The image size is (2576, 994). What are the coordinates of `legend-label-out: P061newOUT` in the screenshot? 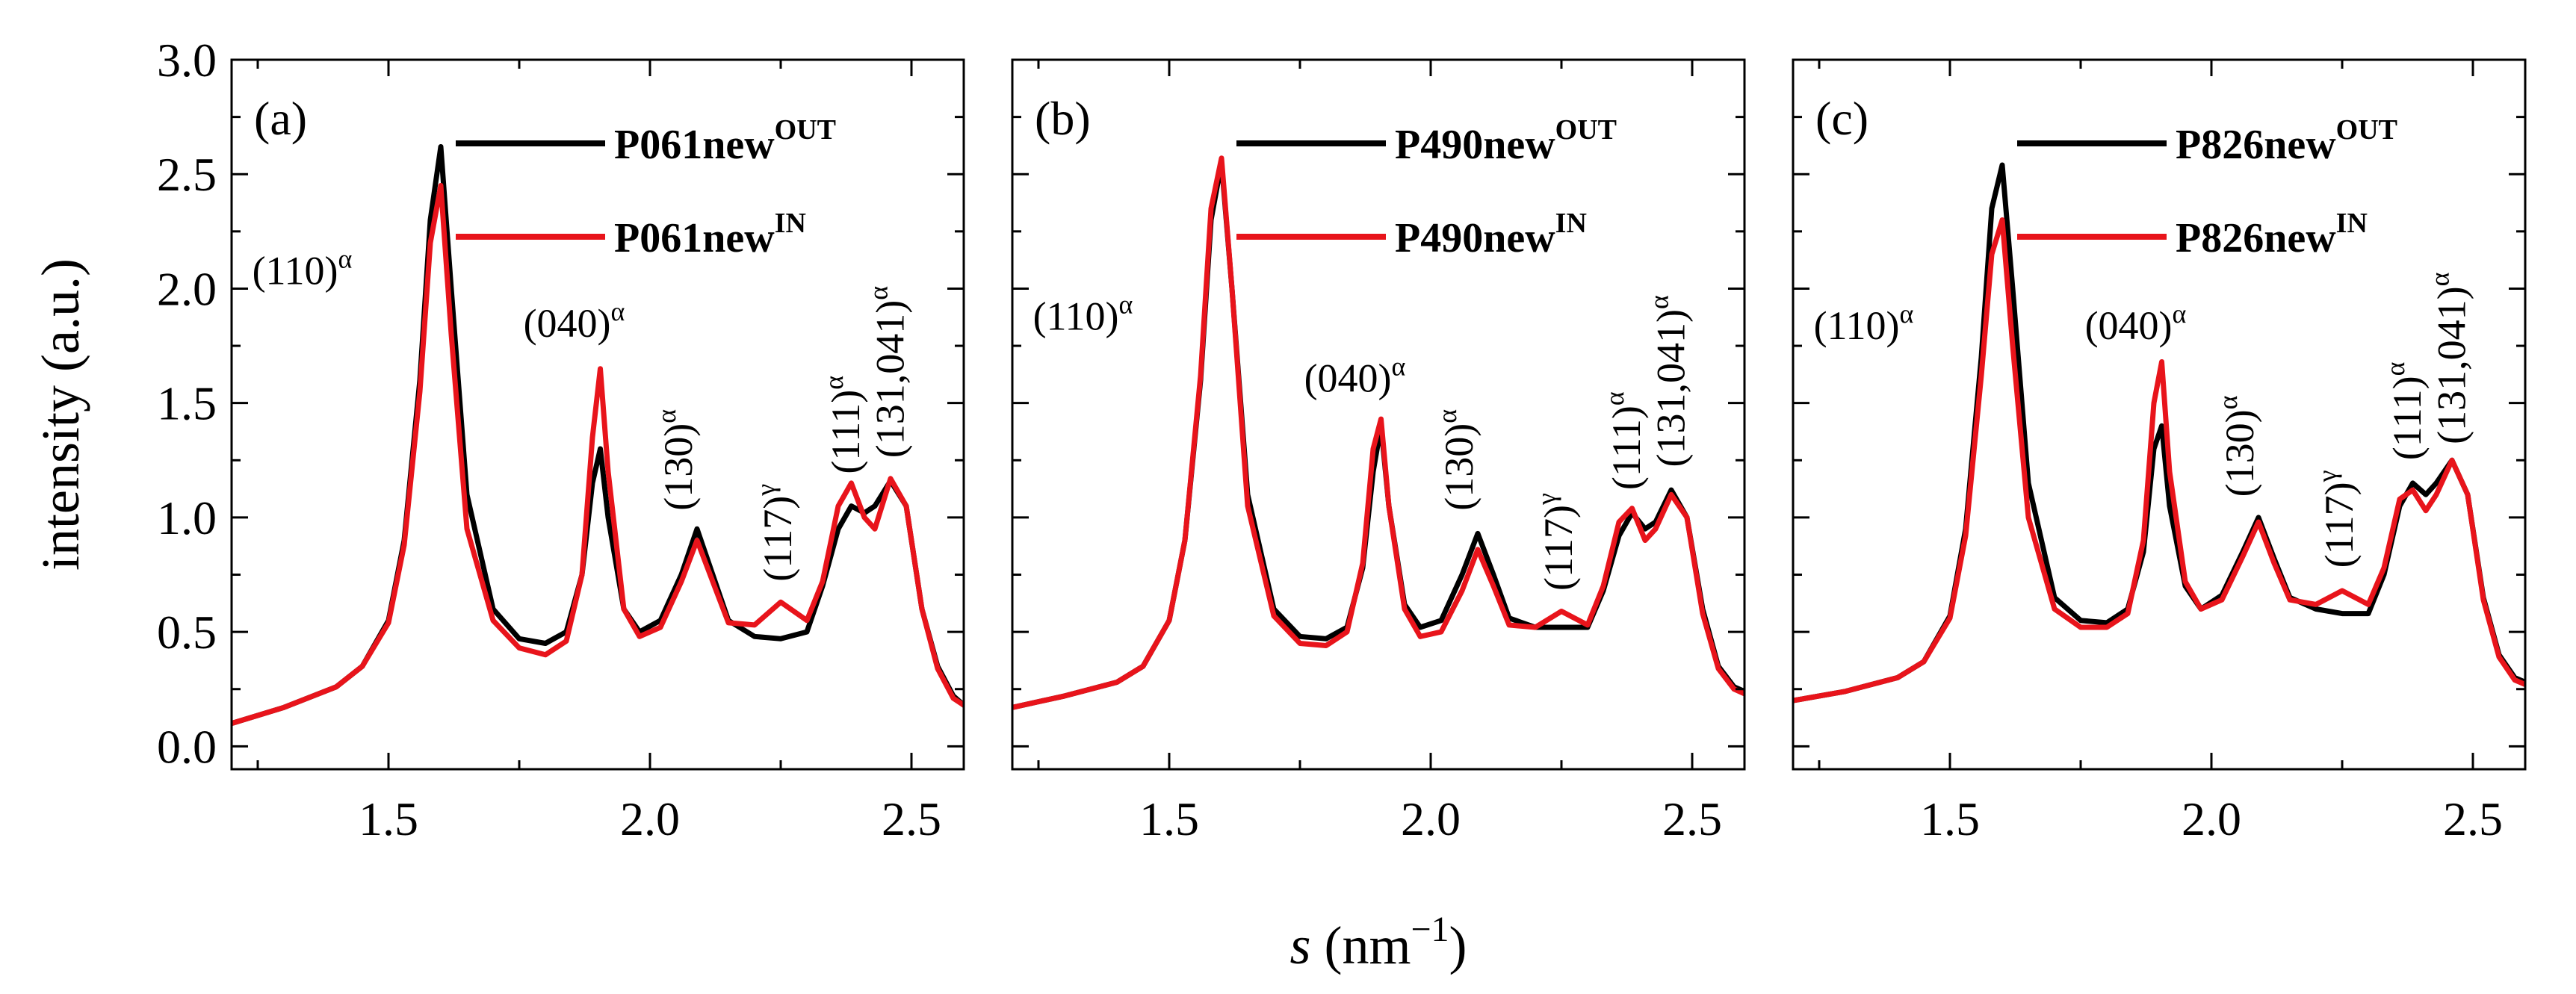 It's located at (725, 141).